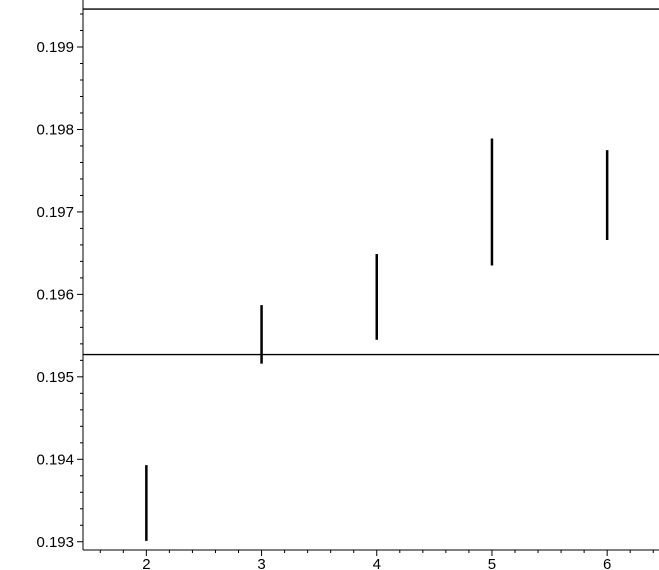 This screenshot has width=659, height=570. Describe the element at coordinates (607, 563) in the screenshot. I see `x-tick-label: 6` at that location.